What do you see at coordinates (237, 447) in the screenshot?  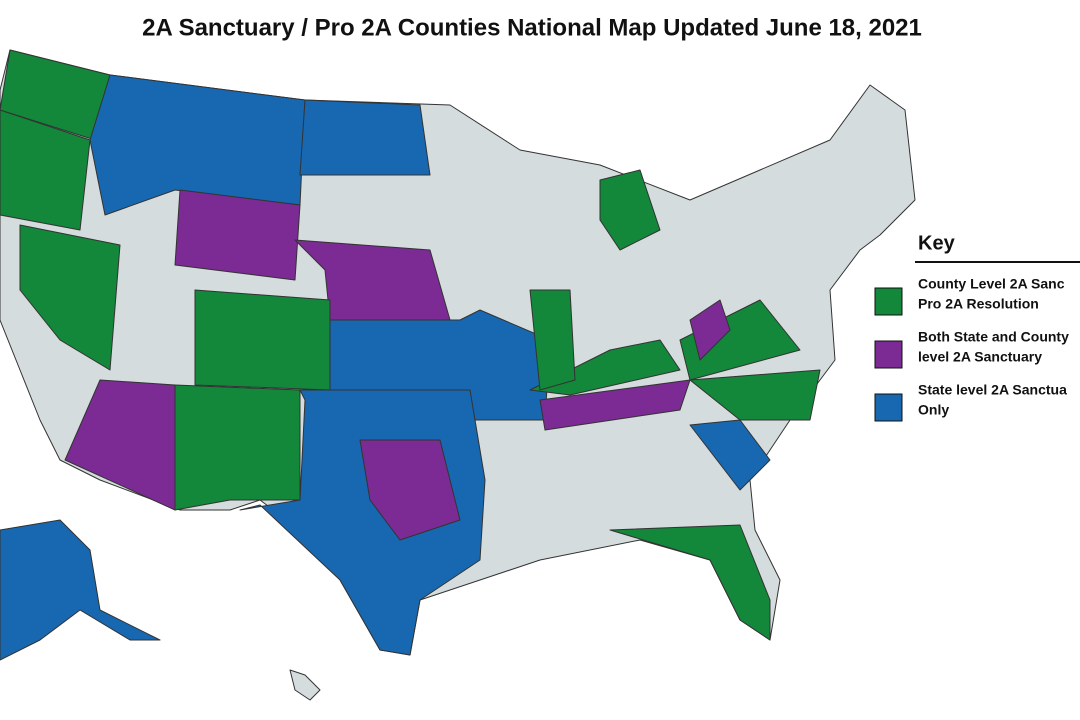 I see `region-new-mexico` at bounding box center [237, 447].